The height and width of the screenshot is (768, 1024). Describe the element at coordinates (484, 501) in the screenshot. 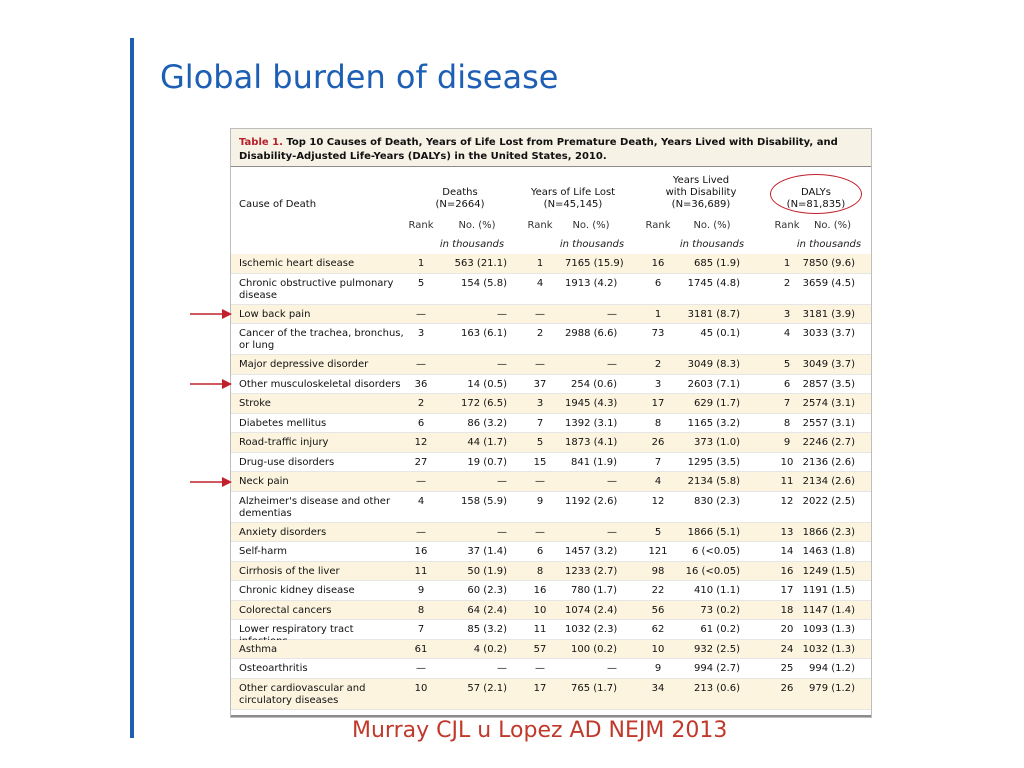

I see `deaths-no-cell: 158 (5.9)` at that location.